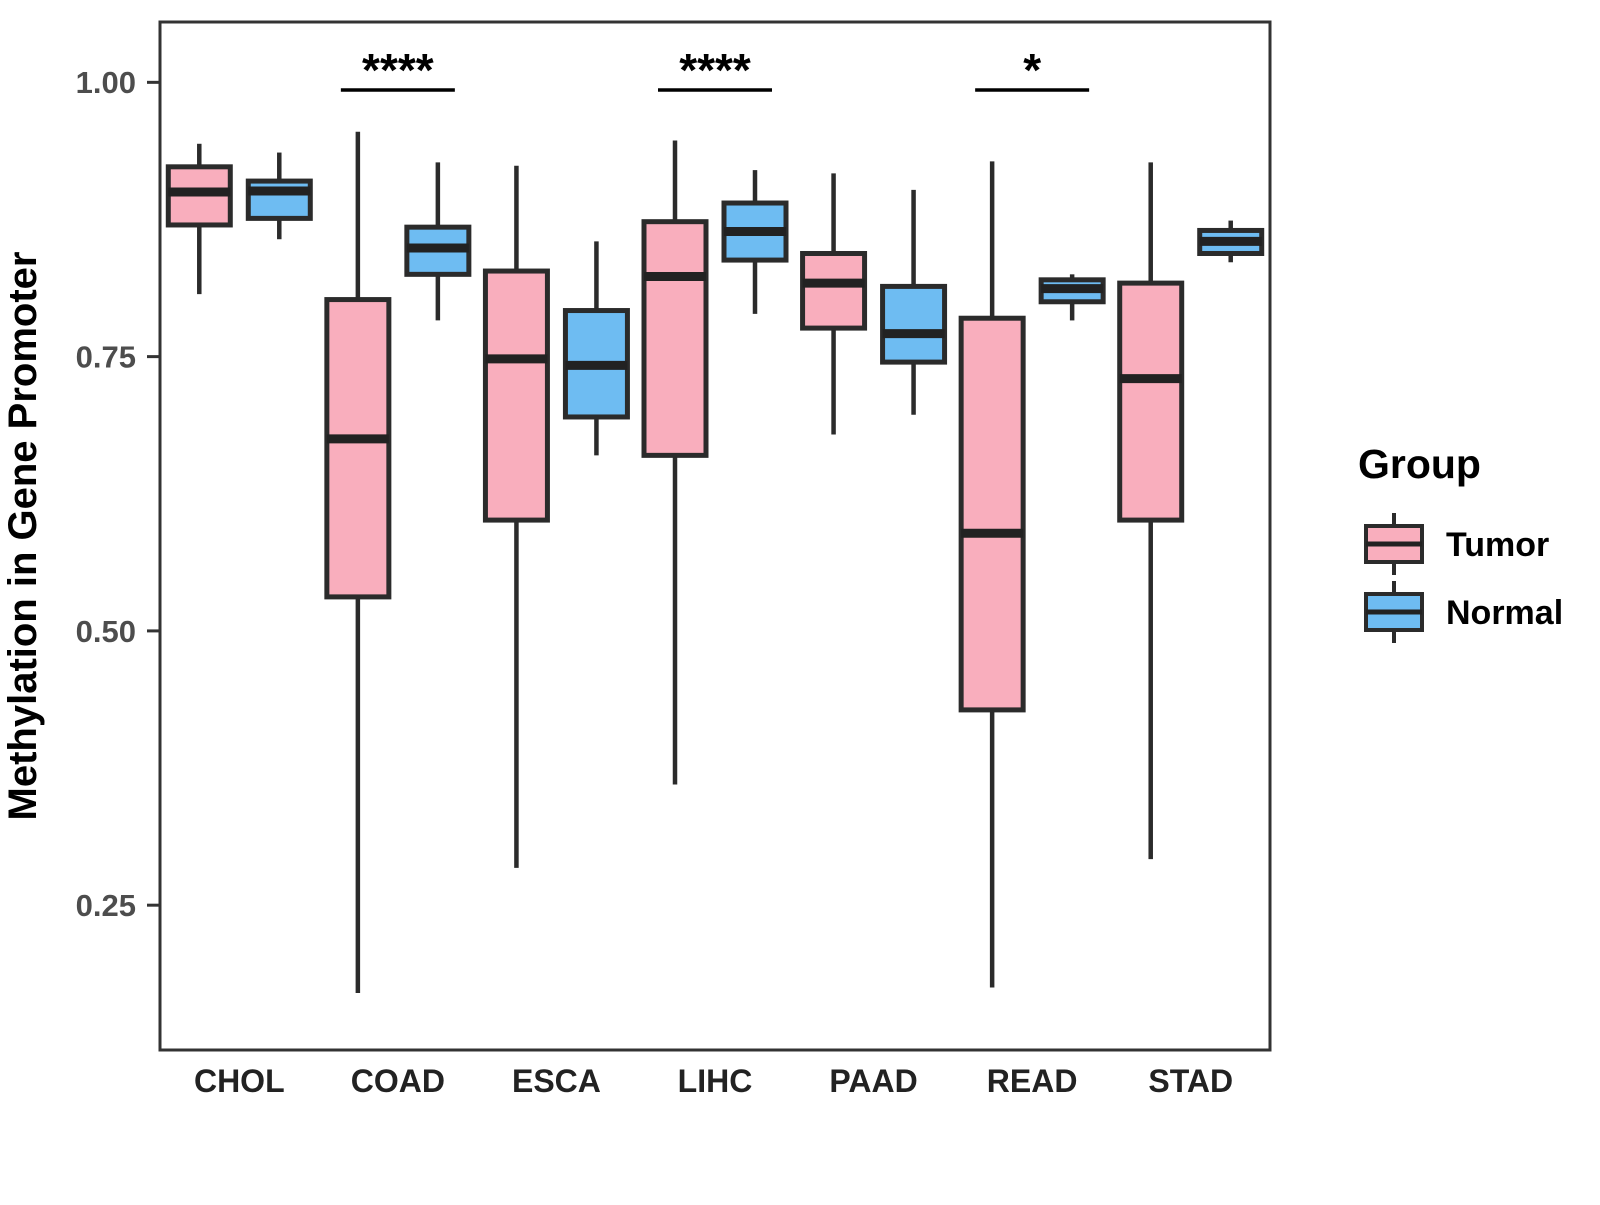 The image size is (1600, 1205). What do you see at coordinates (1032, 1081) in the screenshot?
I see `x-tick-label-read: READ` at bounding box center [1032, 1081].